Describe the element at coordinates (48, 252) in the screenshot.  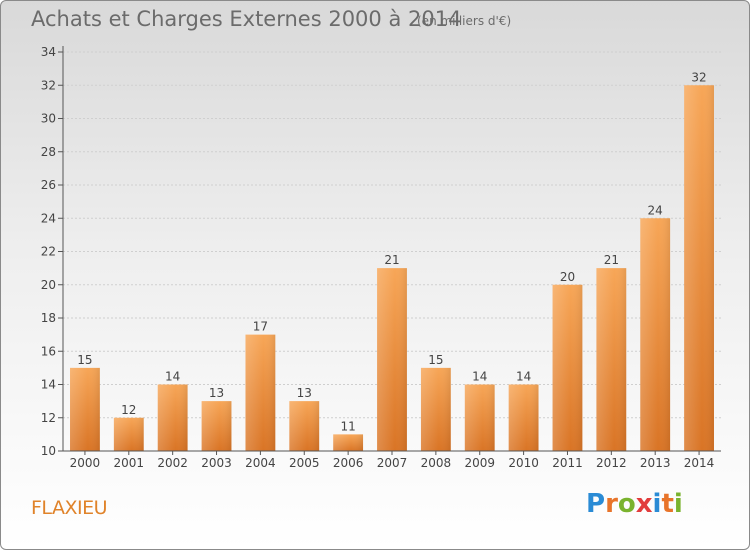
I see `y-tick-label: 22` at that location.